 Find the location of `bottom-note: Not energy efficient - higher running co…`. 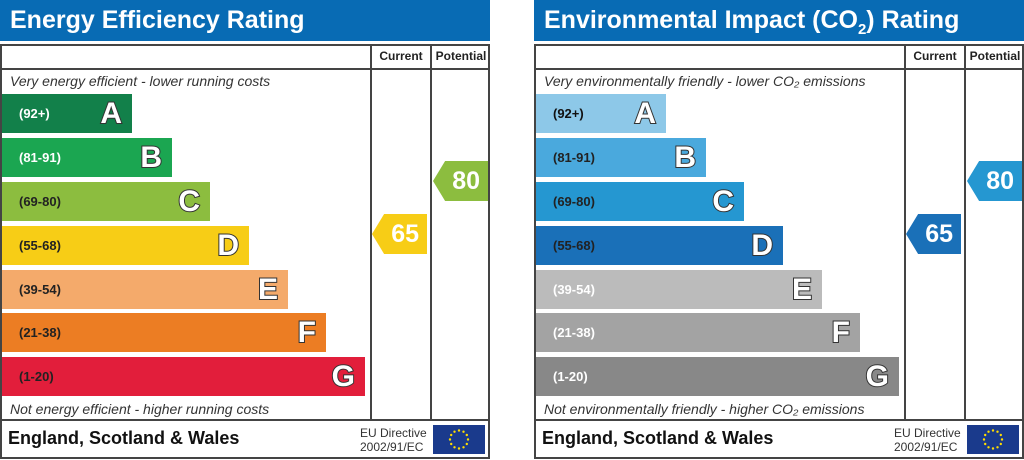

bottom-note: Not energy efficient - higher running co… is located at coordinates (140, 409).